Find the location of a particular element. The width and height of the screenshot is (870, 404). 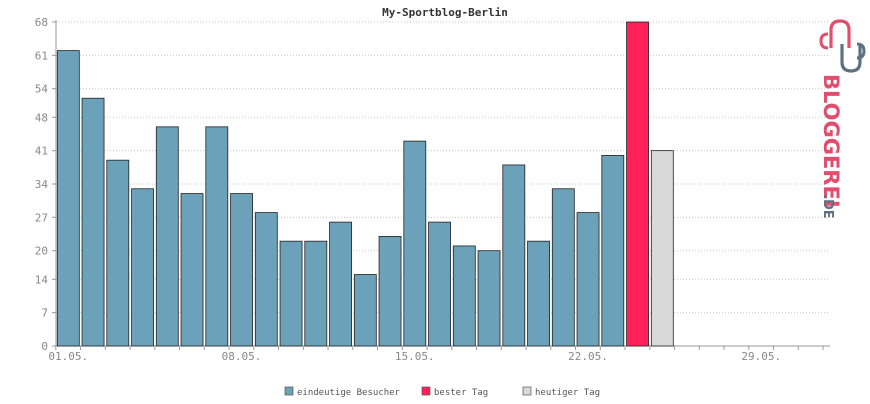

y-tick-label: 61 is located at coordinates (41, 55).